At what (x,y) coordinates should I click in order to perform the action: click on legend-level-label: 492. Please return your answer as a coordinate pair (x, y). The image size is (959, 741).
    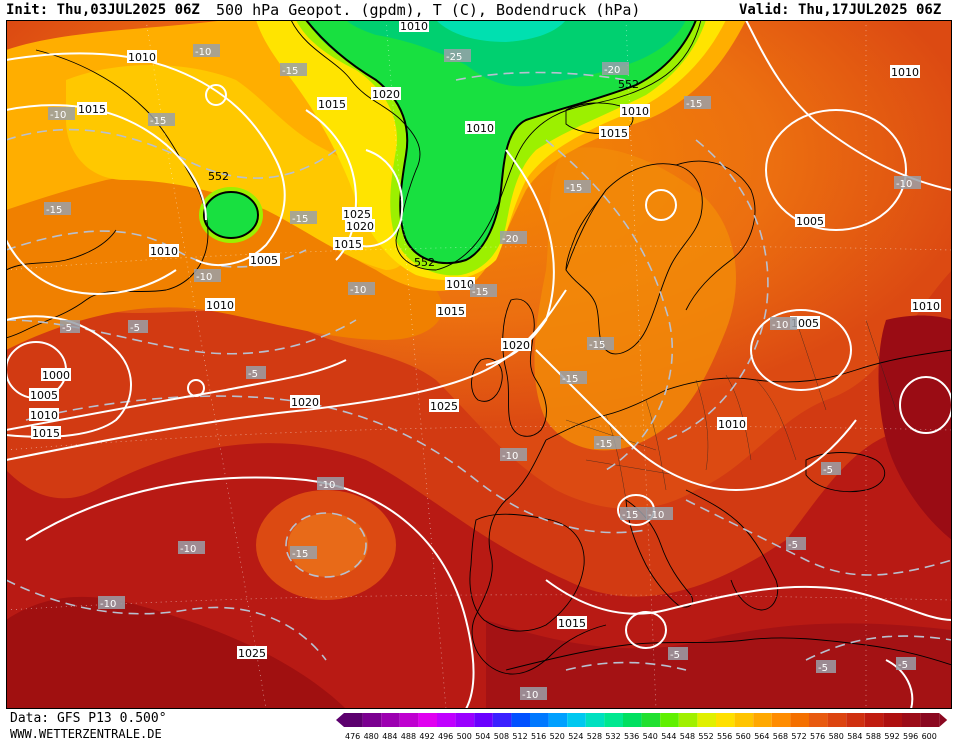
    Looking at the image, I should click on (426, 736).